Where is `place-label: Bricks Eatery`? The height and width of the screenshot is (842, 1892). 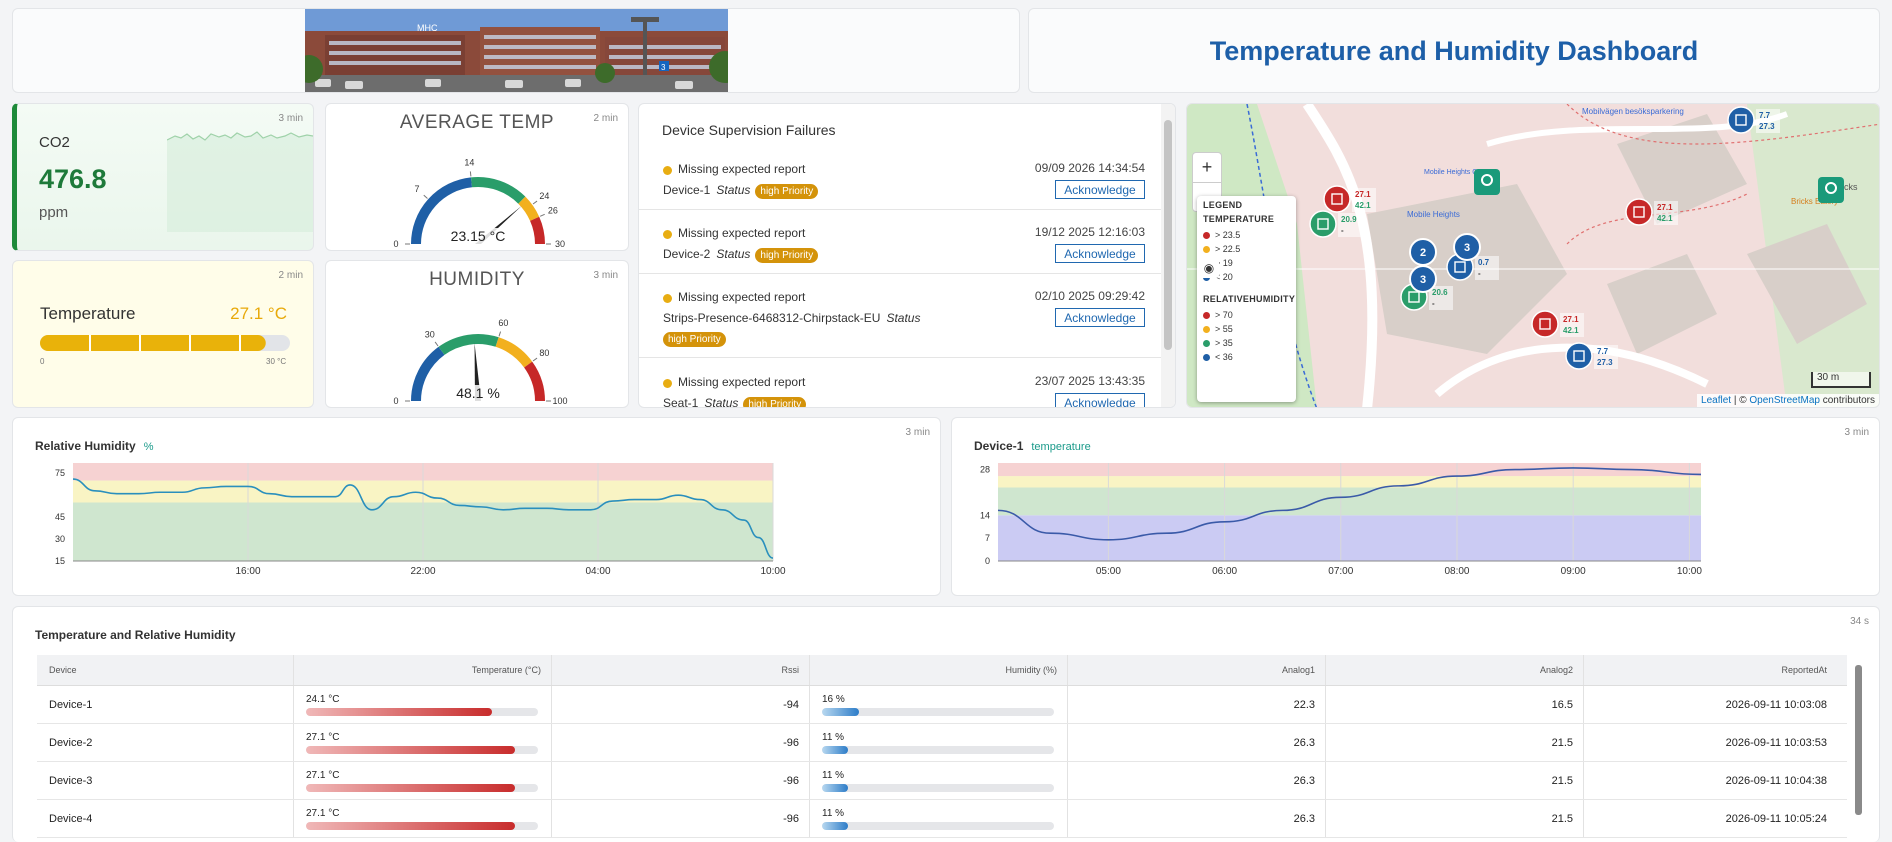 place-label: Bricks Eatery is located at coordinates (1814, 201).